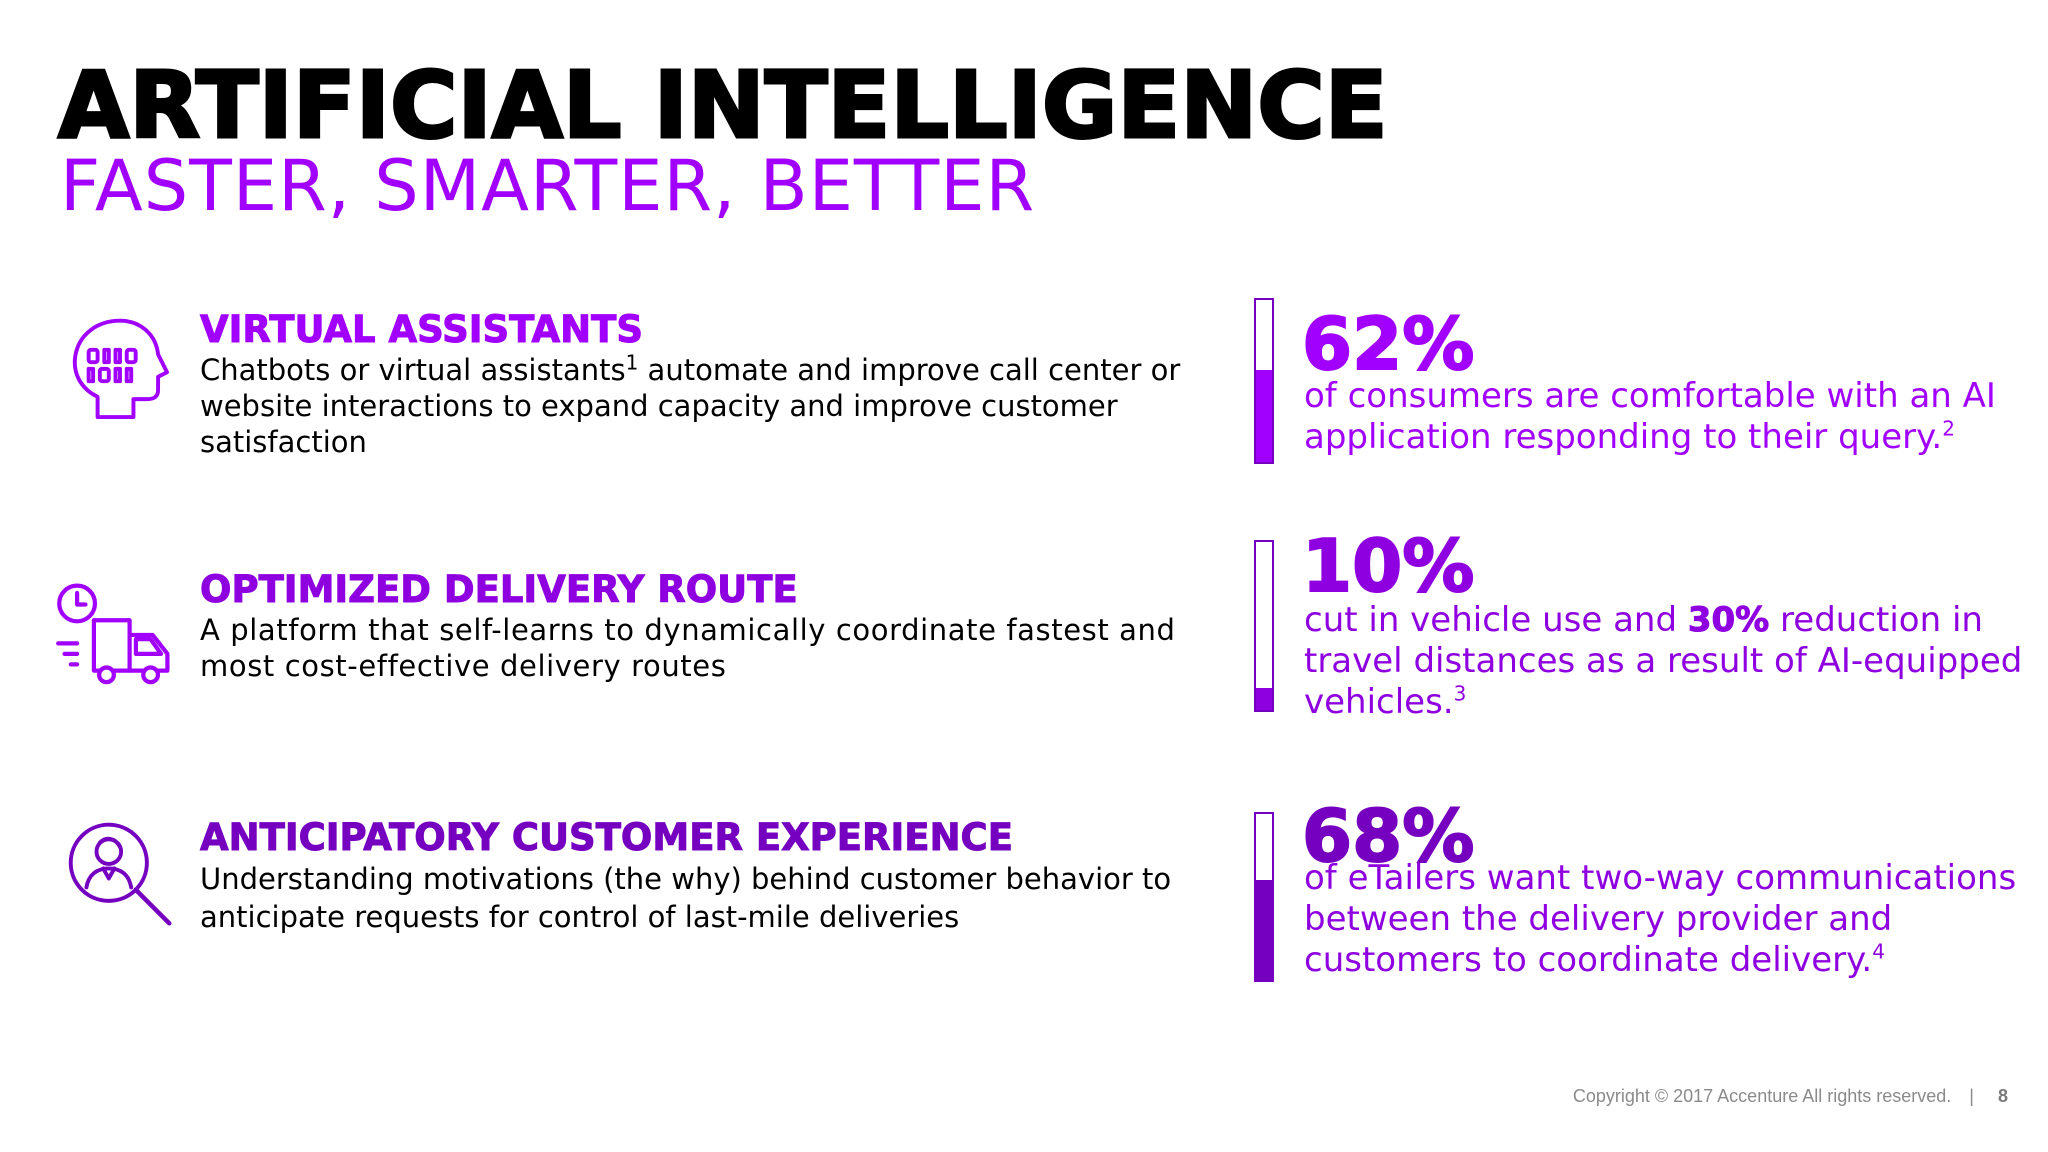 This screenshot has width=2048, height=1152. Describe the element at coordinates (499, 590) in the screenshot. I see `feature-title: OPTIMIZED DELIVERY ROUTE` at that location.